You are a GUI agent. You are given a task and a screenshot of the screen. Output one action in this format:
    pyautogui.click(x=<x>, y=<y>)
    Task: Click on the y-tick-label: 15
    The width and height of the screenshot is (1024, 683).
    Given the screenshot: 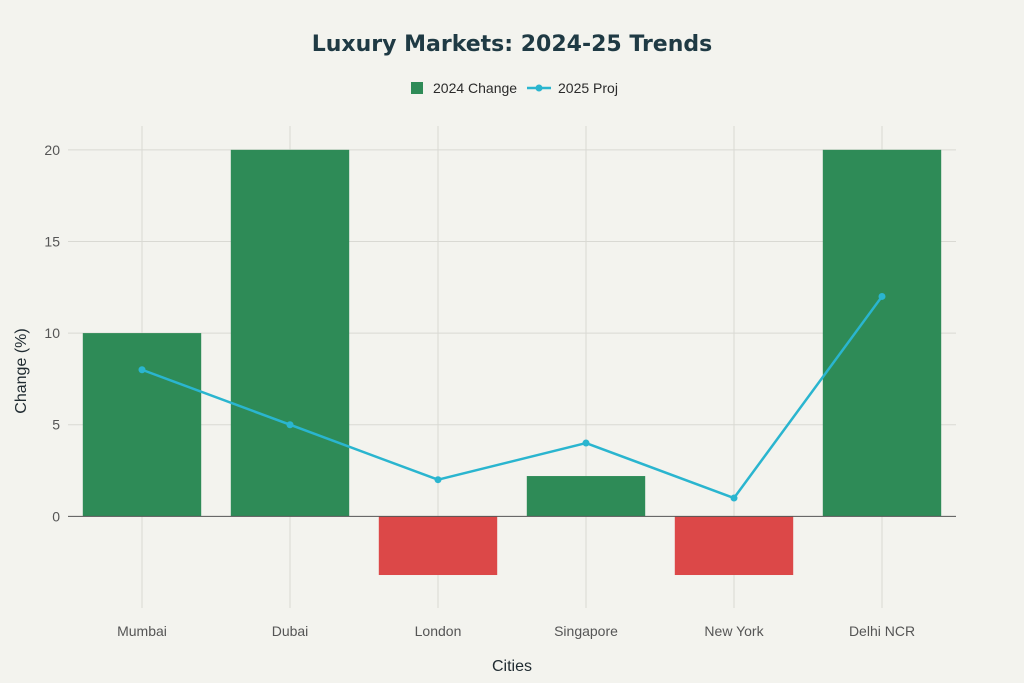 What is the action you would take?
    pyautogui.click(x=52, y=241)
    